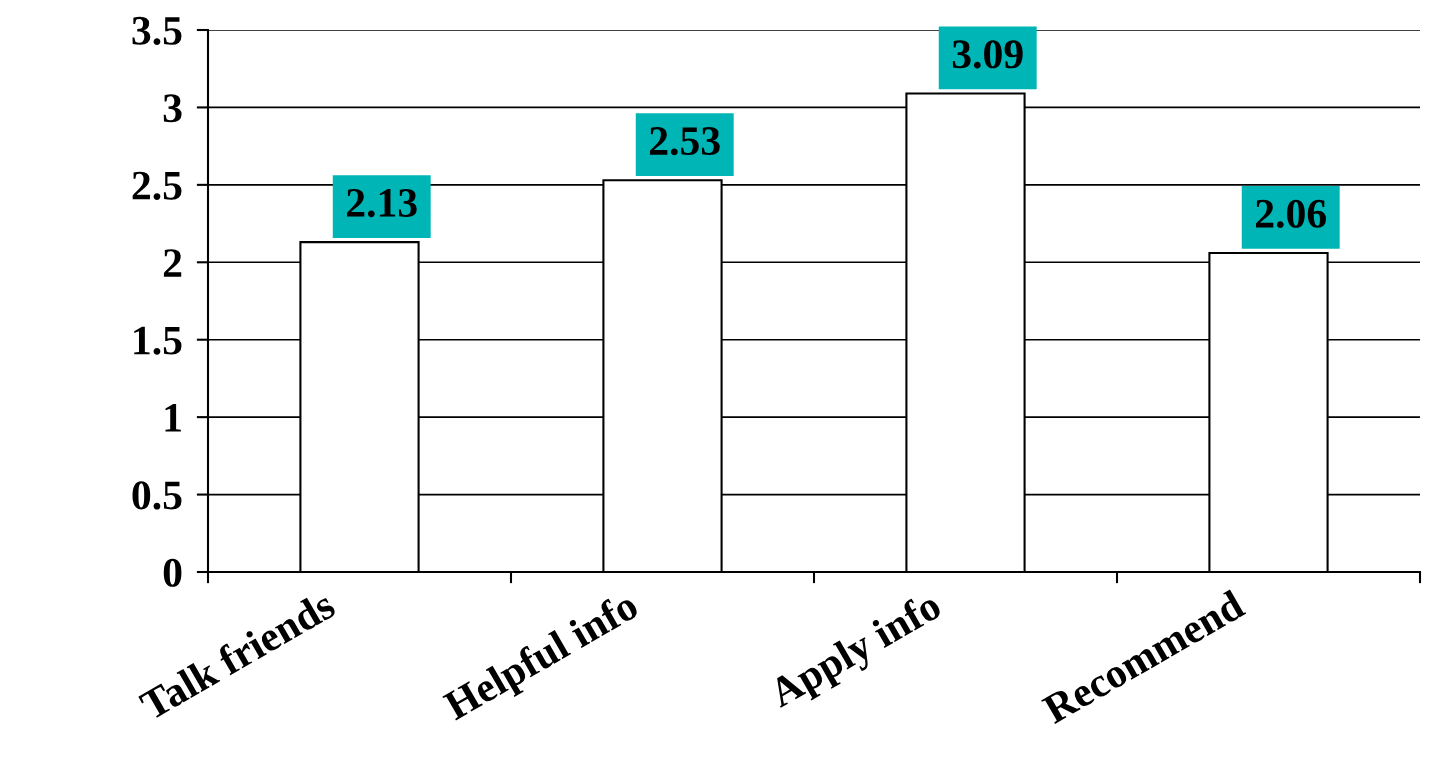 The width and height of the screenshot is (1451, 767). Describe the element at coordinates (157, 31) in the screenshot. I see `y-tick-label: 3.5` at that location.